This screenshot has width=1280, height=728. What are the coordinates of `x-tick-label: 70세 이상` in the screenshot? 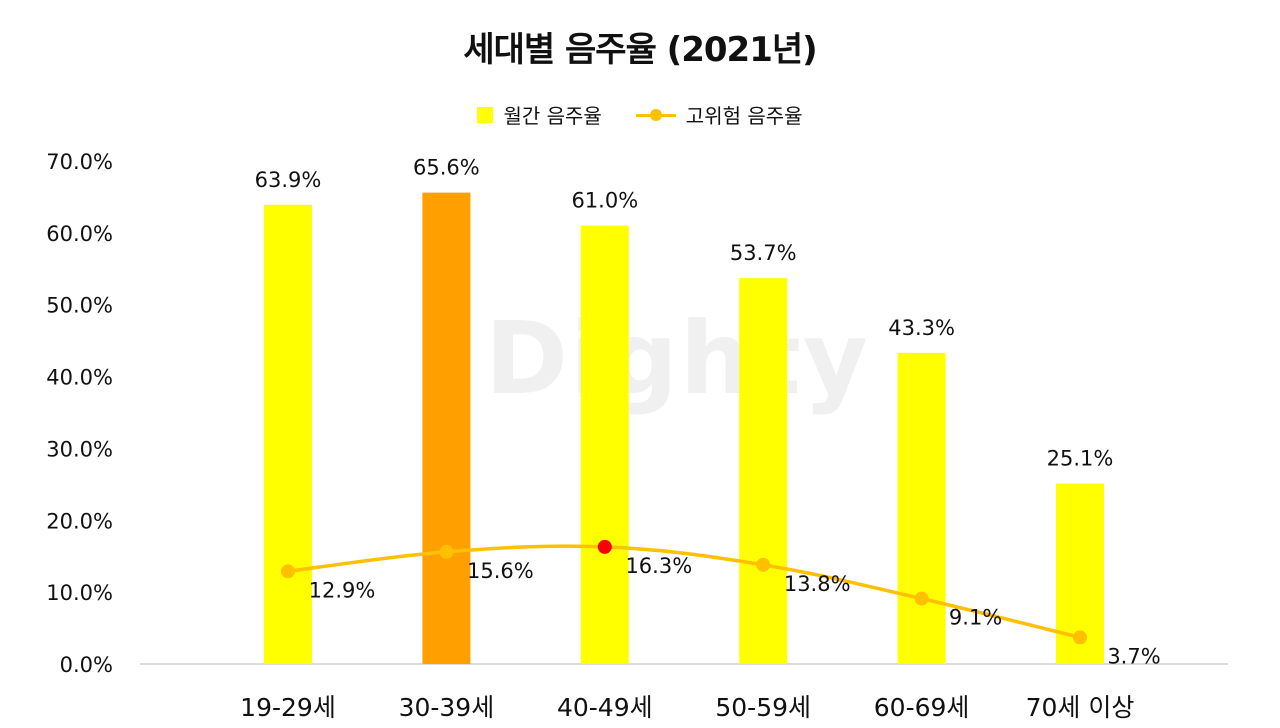 It's located at (1080, 707).